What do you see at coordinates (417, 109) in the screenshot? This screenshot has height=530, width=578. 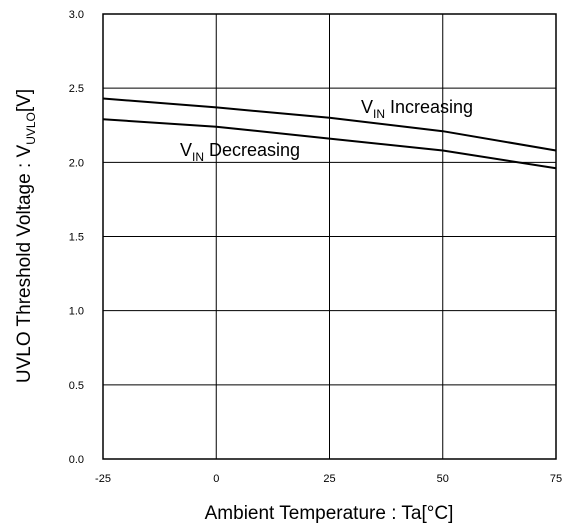 I see `series-label-increasing: VIN Increasing` at bounding box center [417, 109].